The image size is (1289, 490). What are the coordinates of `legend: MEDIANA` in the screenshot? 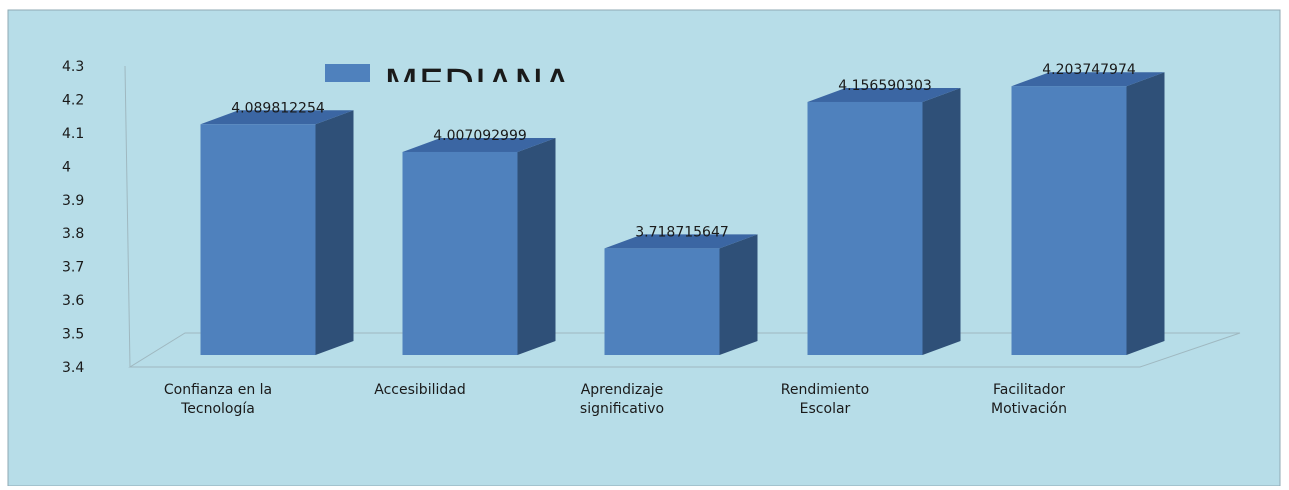 It's located at (448, 85).